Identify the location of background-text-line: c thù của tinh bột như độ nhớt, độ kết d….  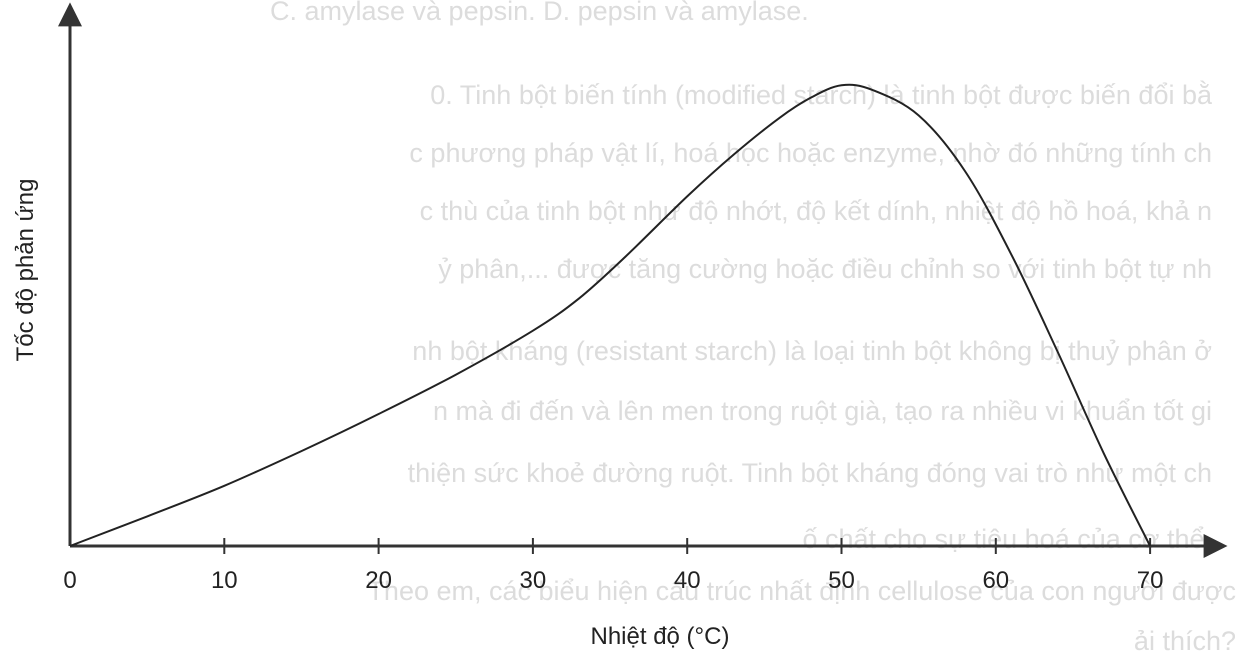
(816, 211).